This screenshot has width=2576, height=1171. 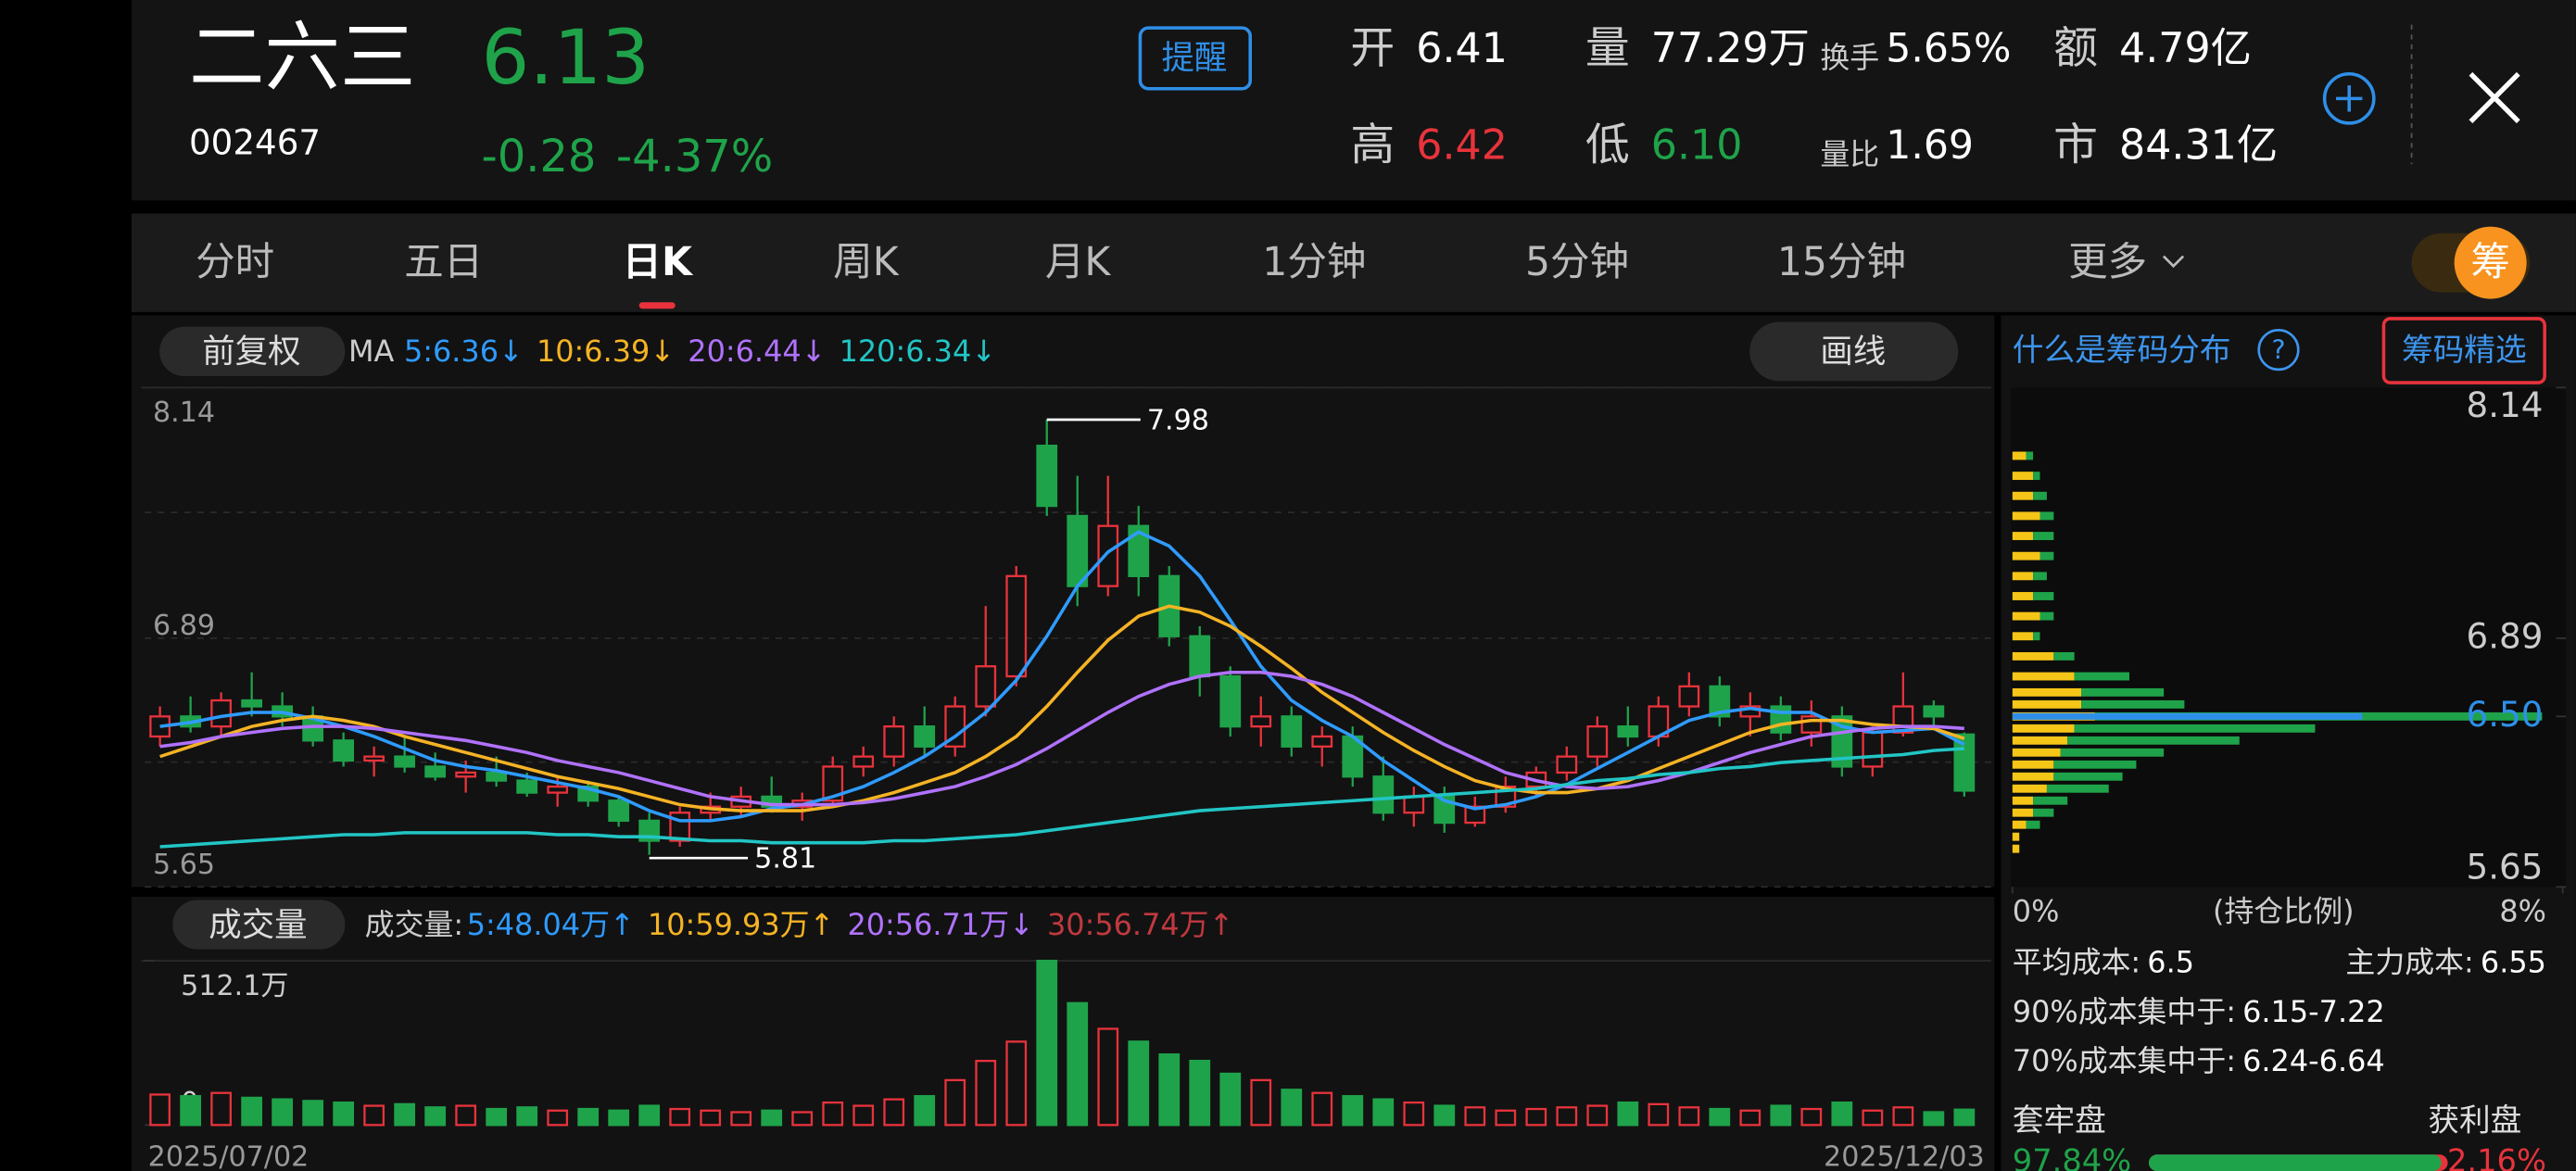 What do you see at coordinates (2314, 1060) in the screenshot?
I see `value: 6.24-6.64` at bounding box center [2314, 1060].